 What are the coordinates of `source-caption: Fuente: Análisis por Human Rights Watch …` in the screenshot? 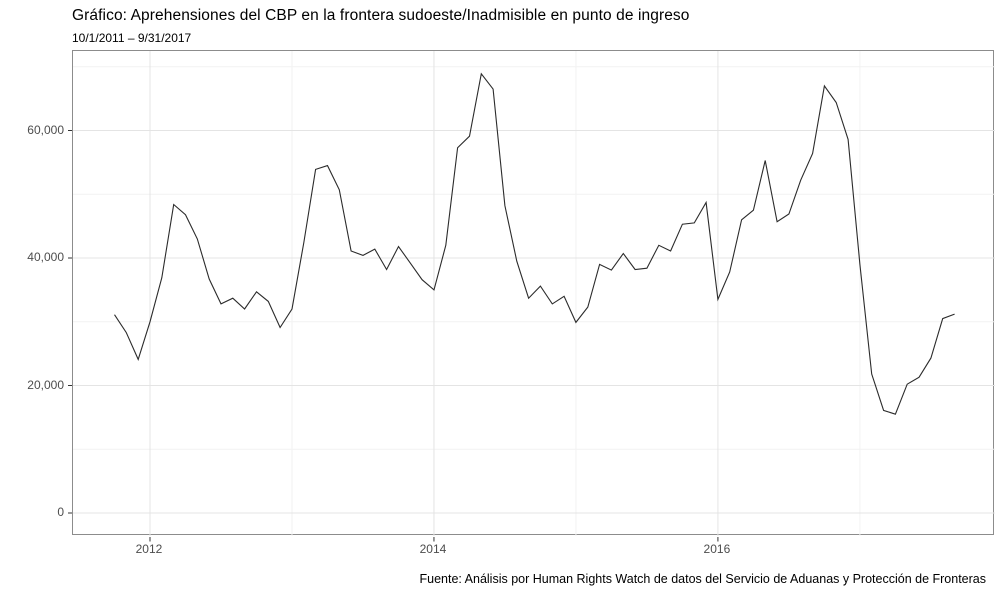 It's located at (702, 579).